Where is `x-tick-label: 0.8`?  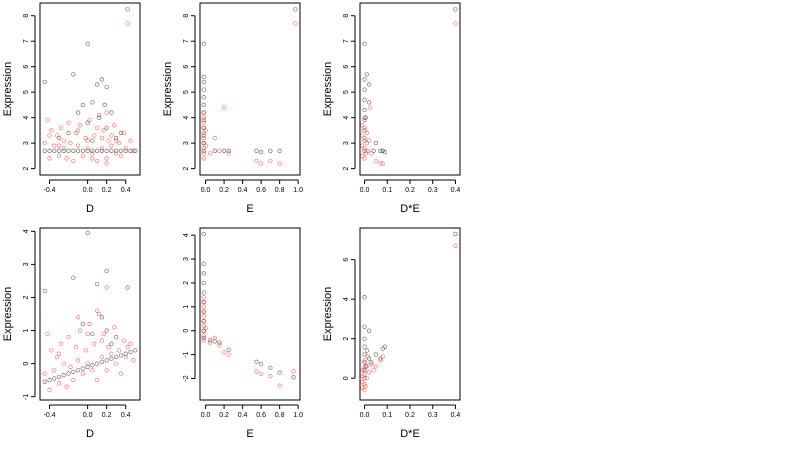
x-tick-label: 0.8 is located at coordinates (280, 190).